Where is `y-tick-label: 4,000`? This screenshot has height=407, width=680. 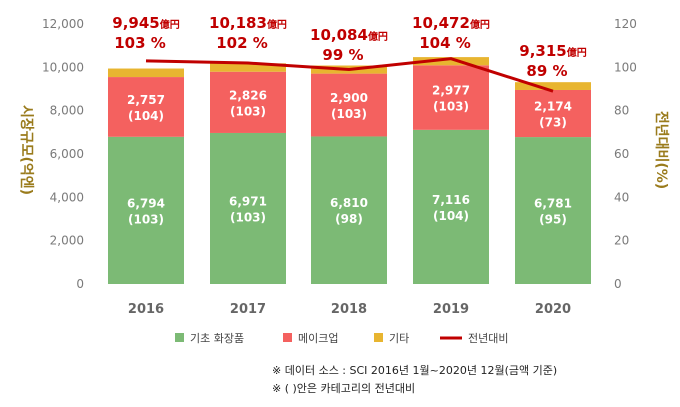 y-tick-label: 4,000 is located at coordinates (67, 197).